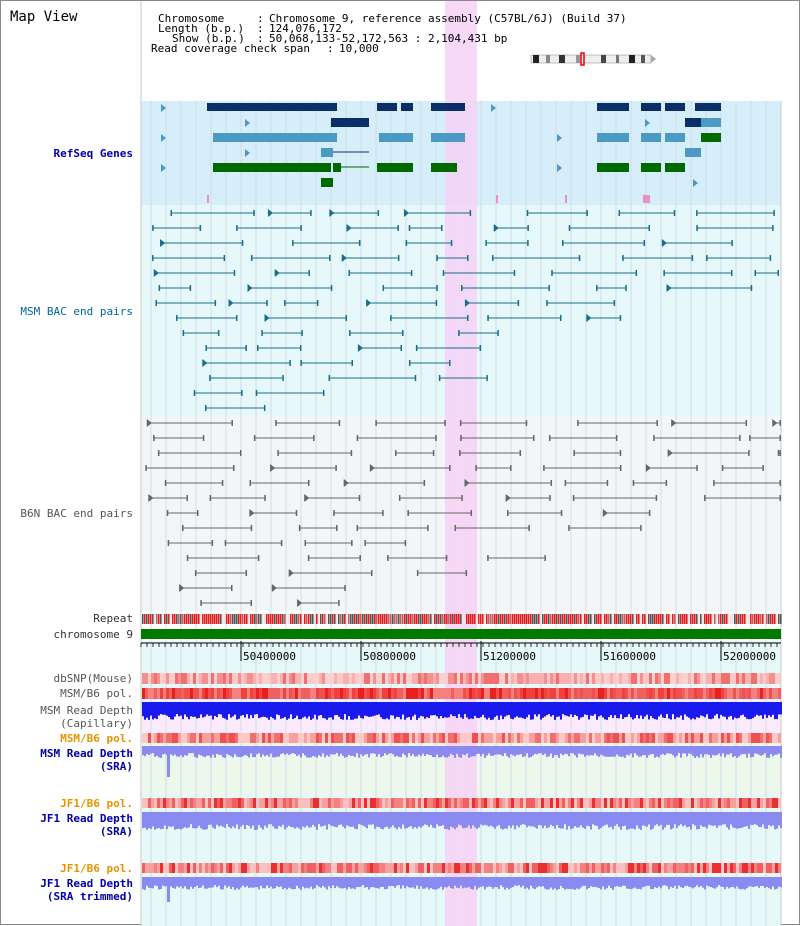 This screenshot has height=926, width=800. Describe the element at coordinates (93, 678) in the screenshot. I see `track-label-dbsnp: dbSNP(Mouse)` at that location.